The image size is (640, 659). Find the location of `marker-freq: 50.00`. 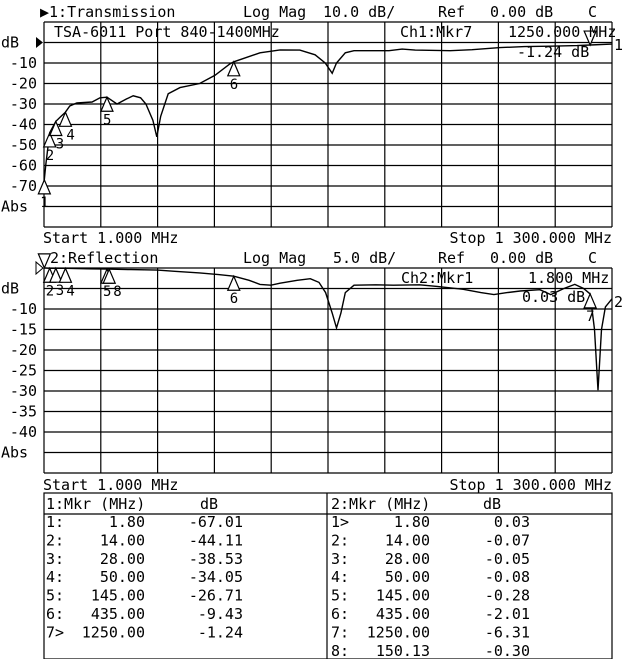

marker-freq: 50.00 is located at coordinates (122, 577).